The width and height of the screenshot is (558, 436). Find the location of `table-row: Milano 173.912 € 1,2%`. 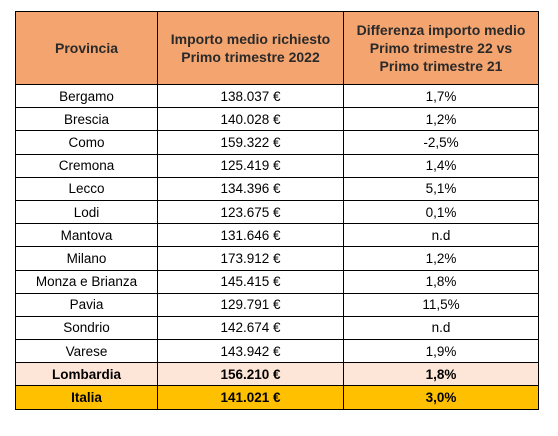

table-row: Milano 173.912 € 1,2% is located at coordinates (277, 258).